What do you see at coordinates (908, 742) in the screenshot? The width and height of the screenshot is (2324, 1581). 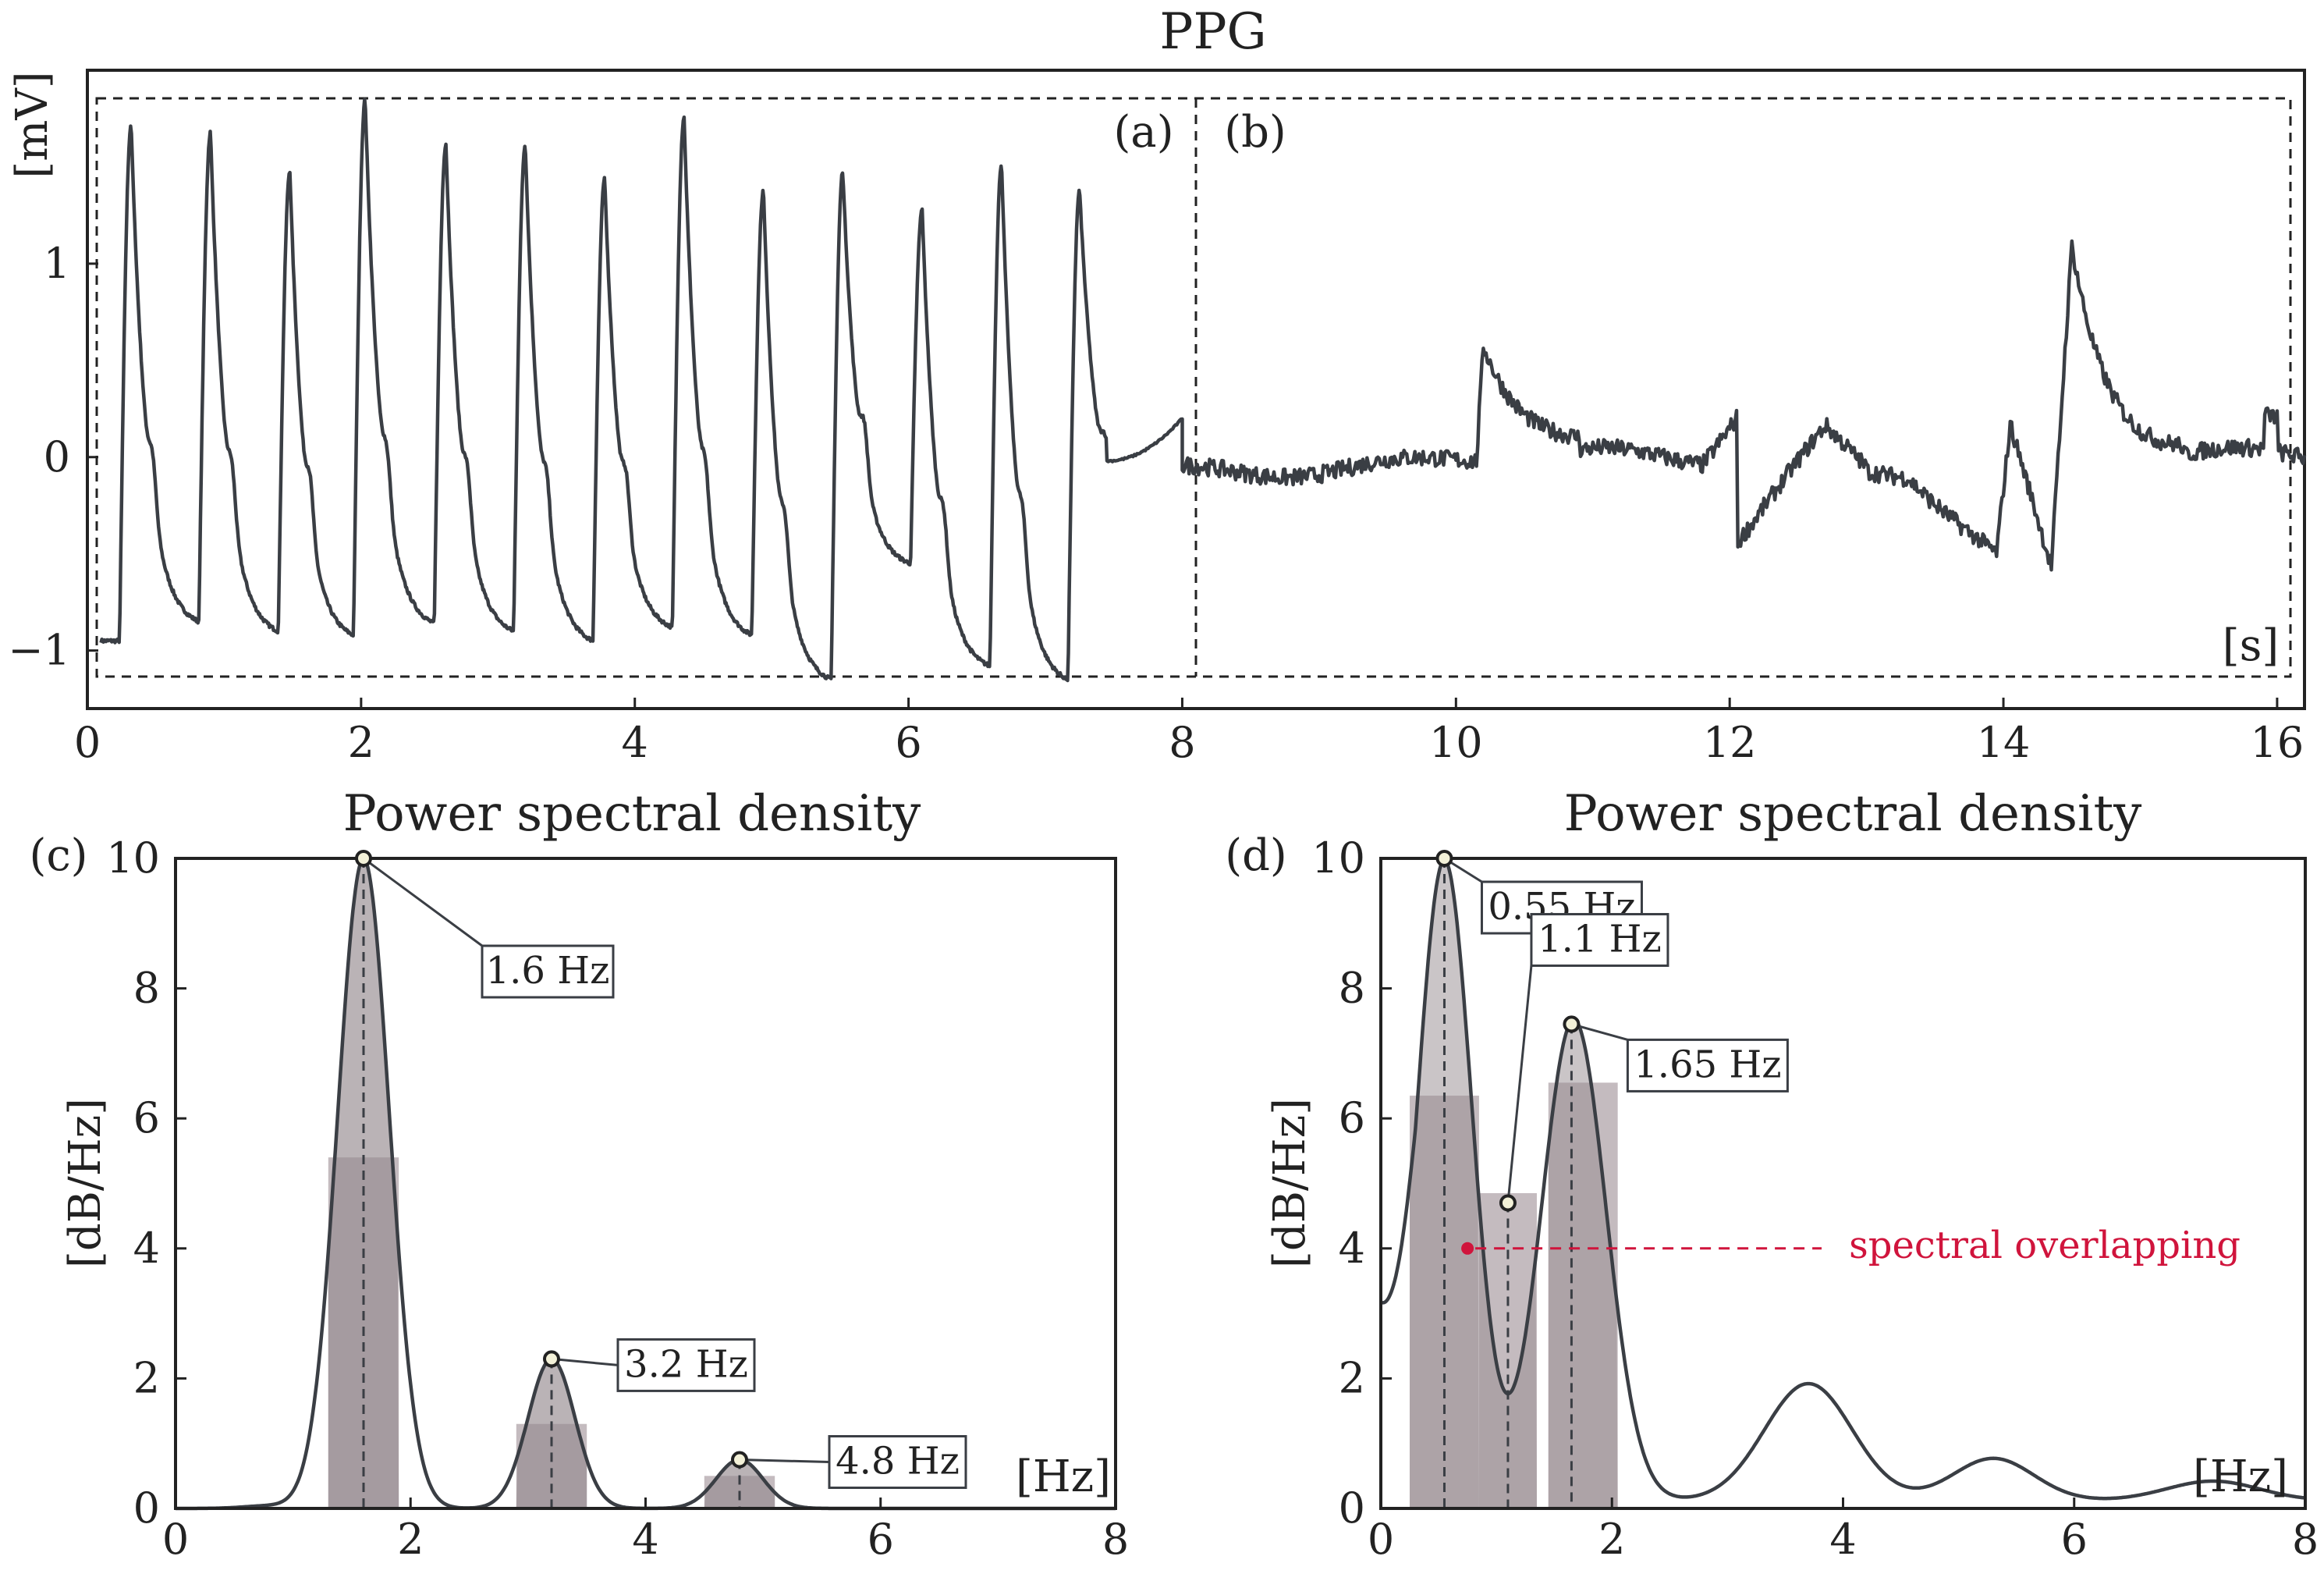 I see `ppg-x-tick-label: 6` at bounding box center [908, 742].